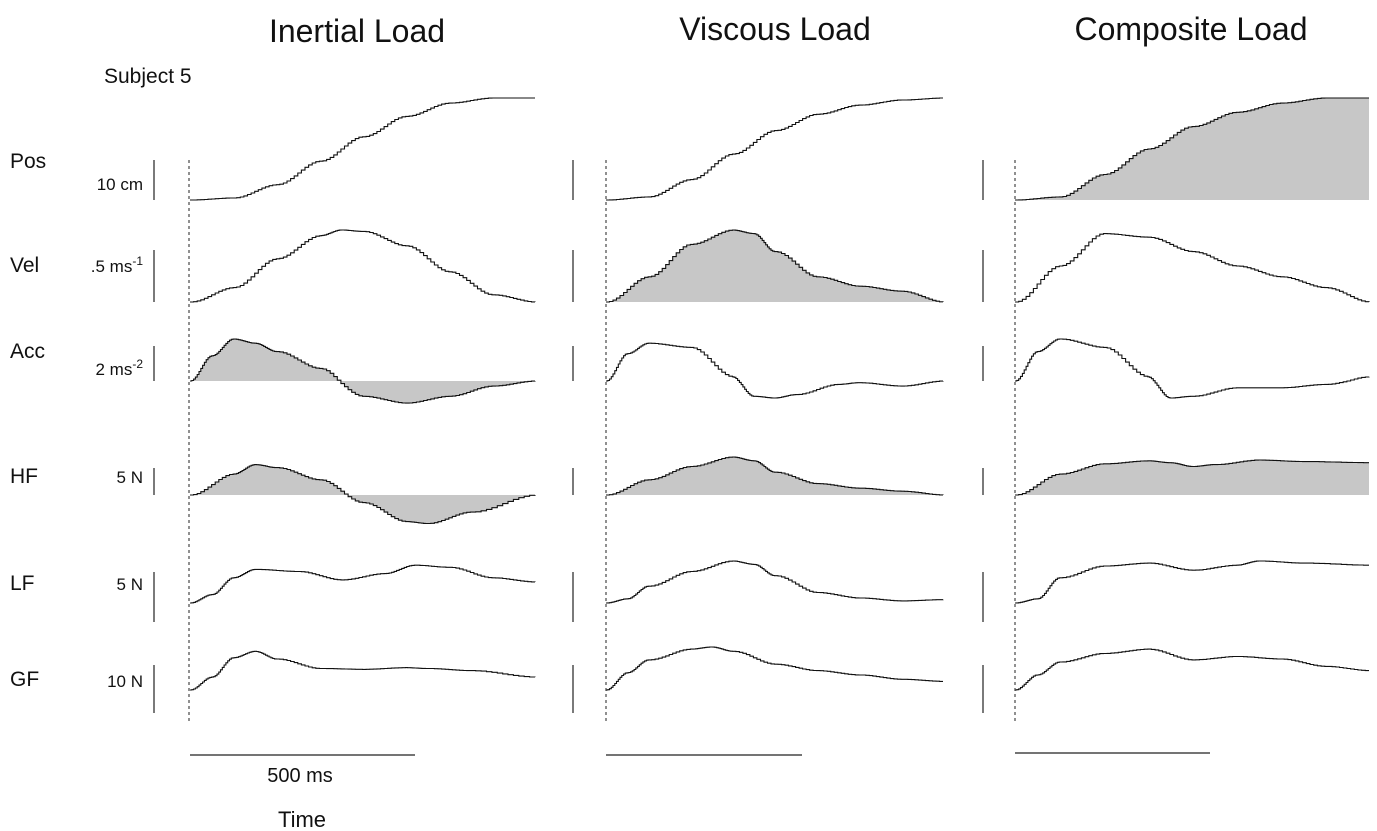 This screenshot has height=831, width=1377. I want to click on shaded-area-pos, so click(1192, 149).